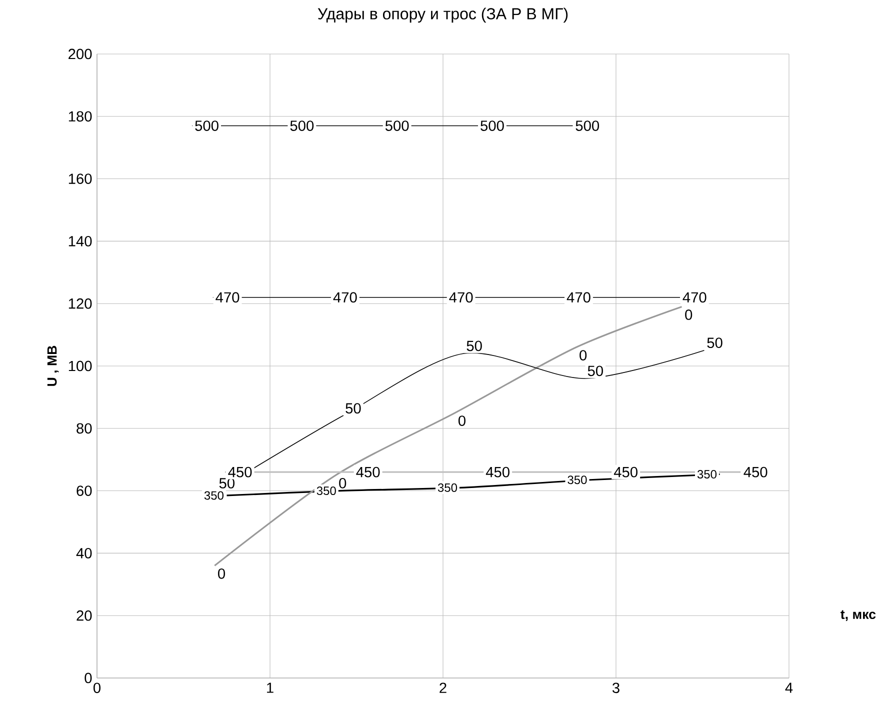  What do you see at coordinates (80, 116) in the screenshot?
I see `y-tick-label: 180` at bounding box center [80, 116].